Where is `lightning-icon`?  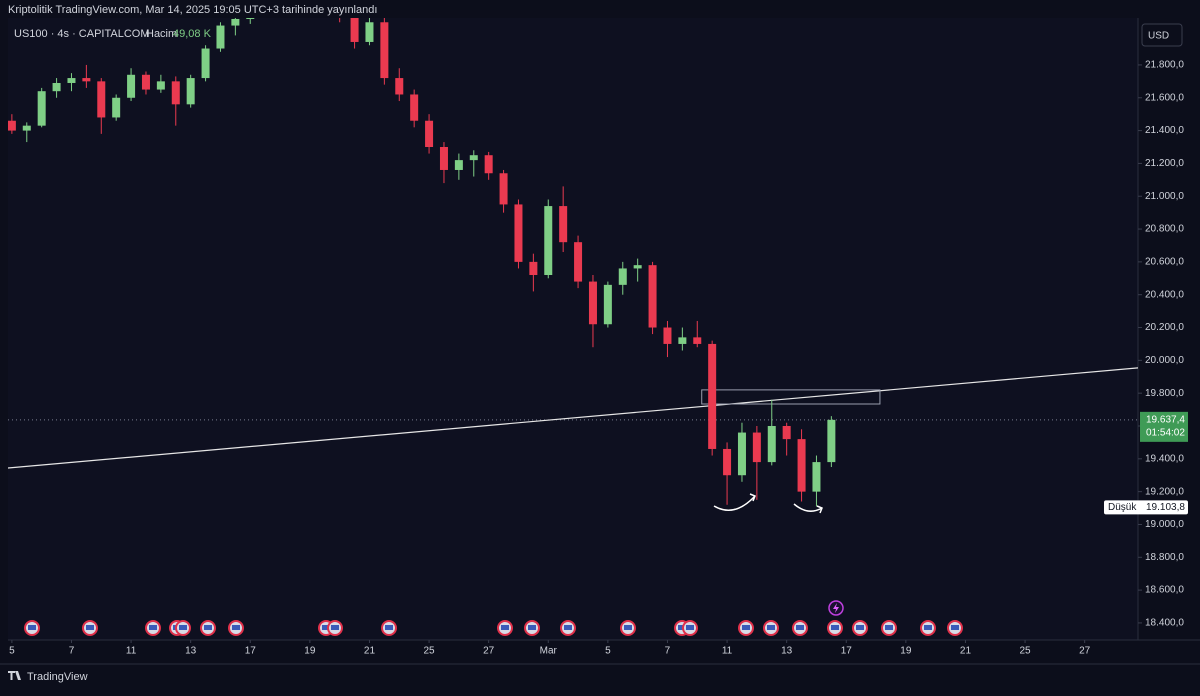 lightning-icon is located at coordinates (836, 608).